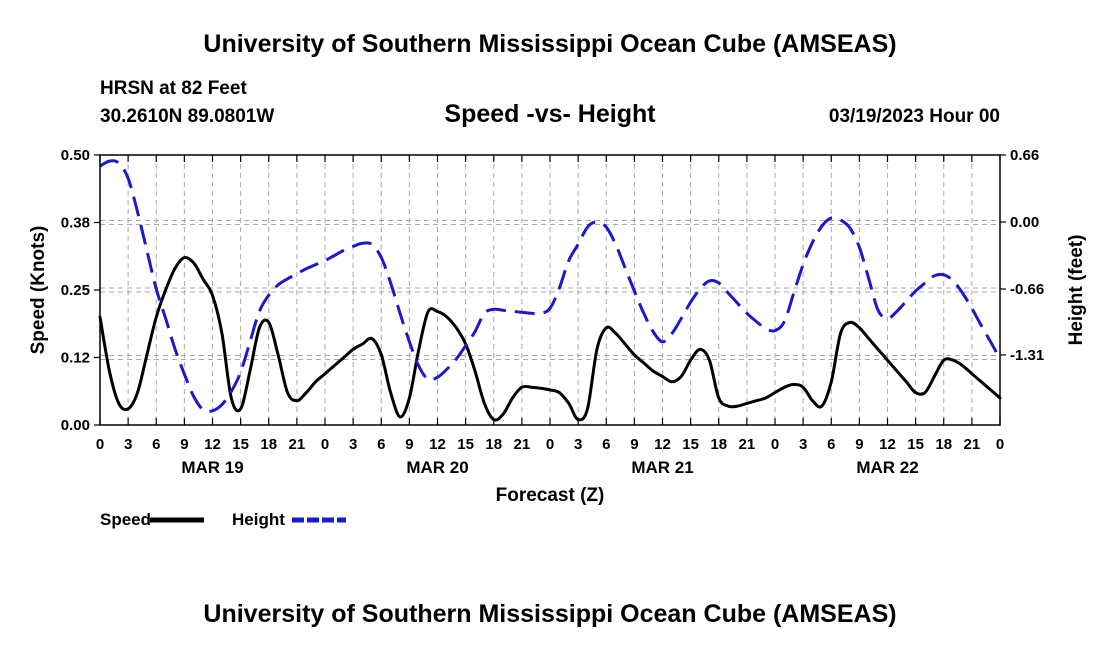 Image resolution: width=1100 pixels, height=650 pixels. I want to click on left-y-tick-label: 0.00, so click(75, 425).